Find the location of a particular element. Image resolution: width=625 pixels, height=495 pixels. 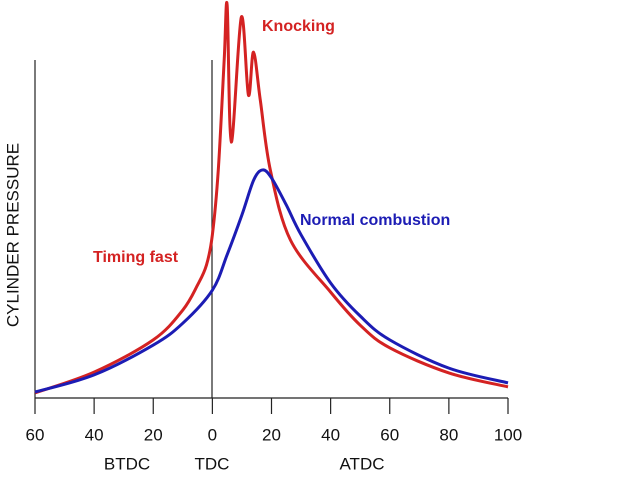

x-tick-label: 80 is located at coordinates (448, 434).